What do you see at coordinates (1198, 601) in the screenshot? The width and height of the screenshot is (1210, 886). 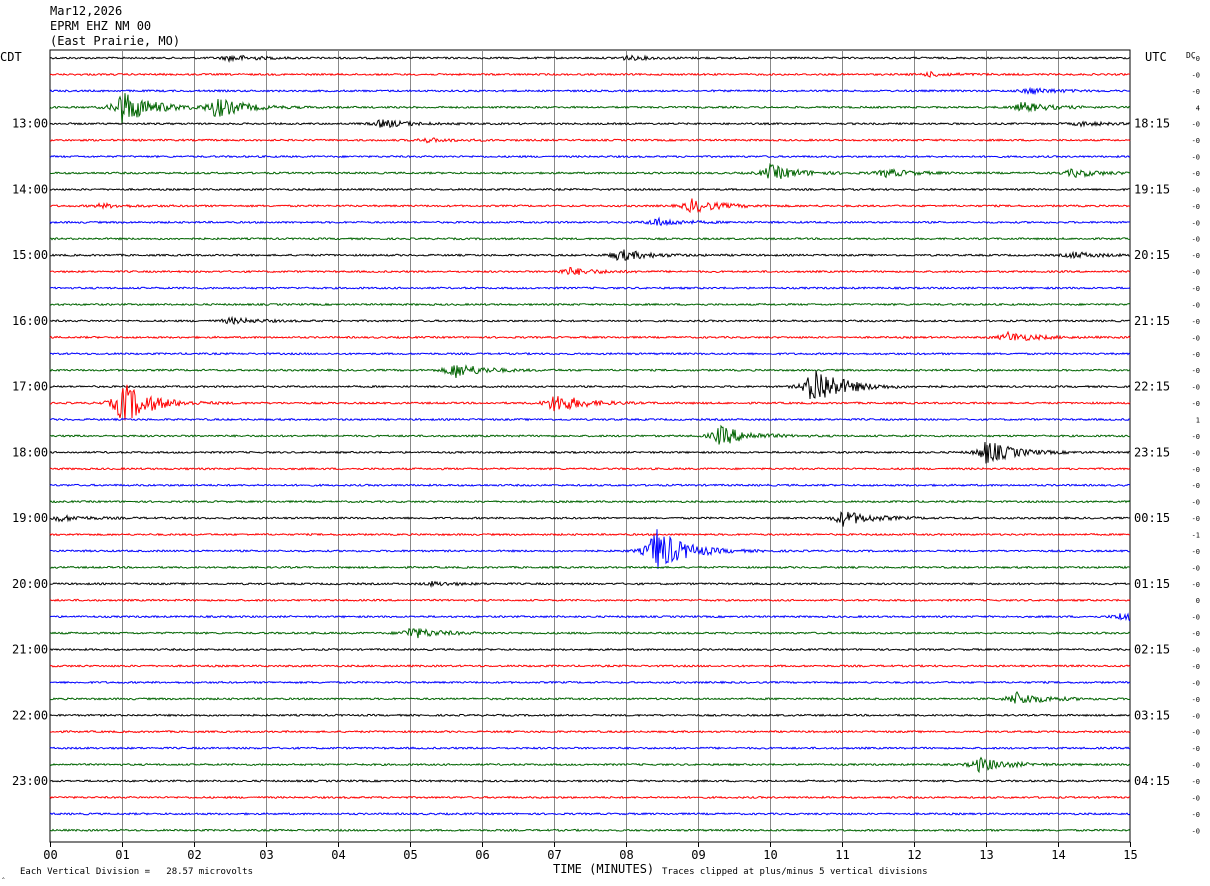 I see `dc-offset-label: 0` at bounding box center [1198, 601].